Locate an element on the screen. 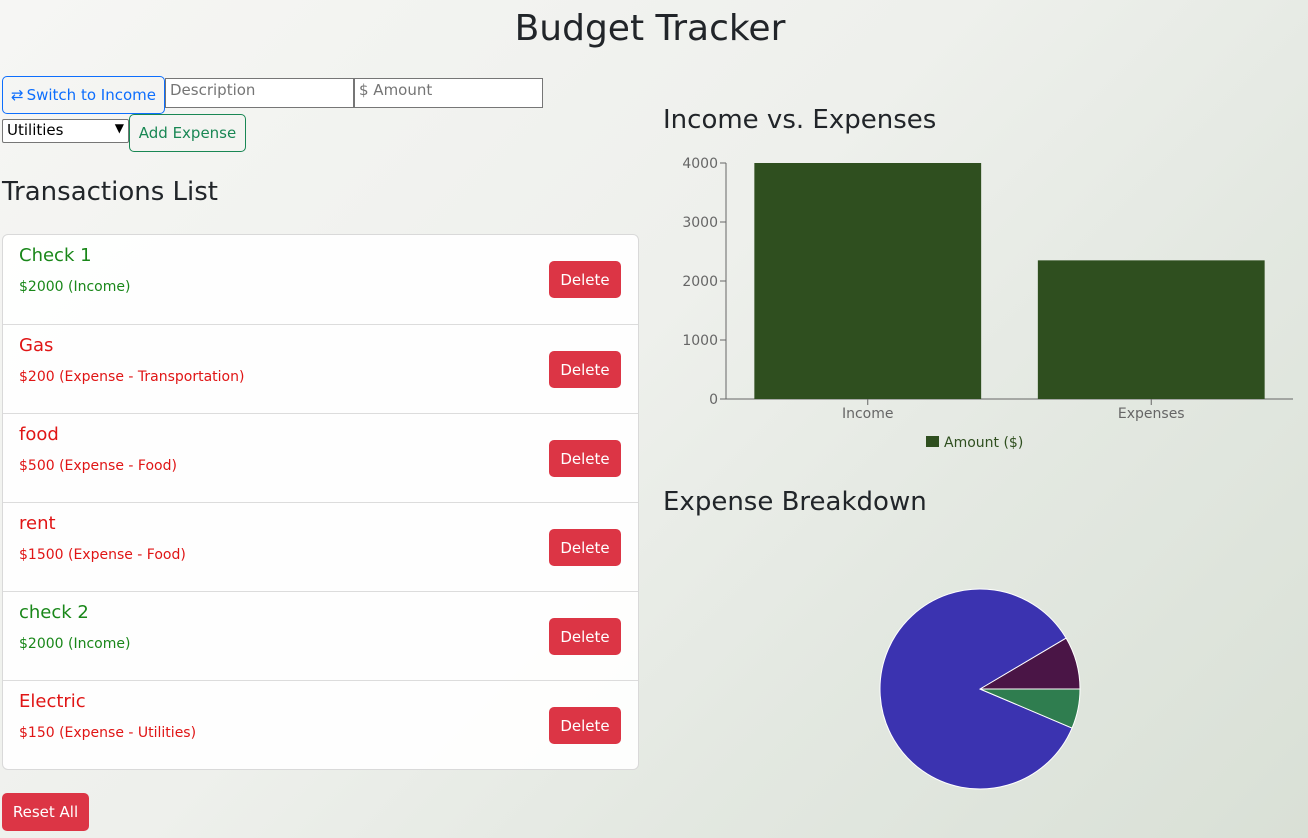 This screenshot has width=1308, height=838. y-tick-label: 0 is located at coordinates (713, 400).